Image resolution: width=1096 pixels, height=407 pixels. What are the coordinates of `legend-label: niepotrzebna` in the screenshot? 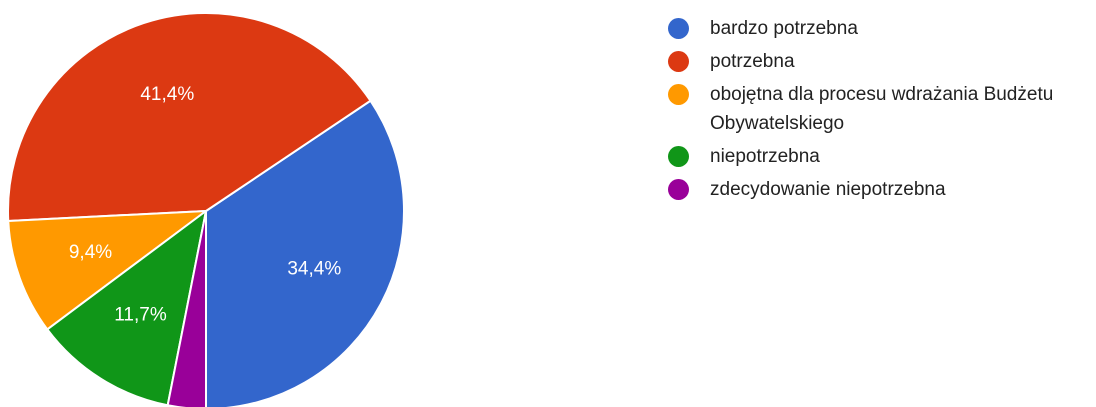 It's located at (765, 156).